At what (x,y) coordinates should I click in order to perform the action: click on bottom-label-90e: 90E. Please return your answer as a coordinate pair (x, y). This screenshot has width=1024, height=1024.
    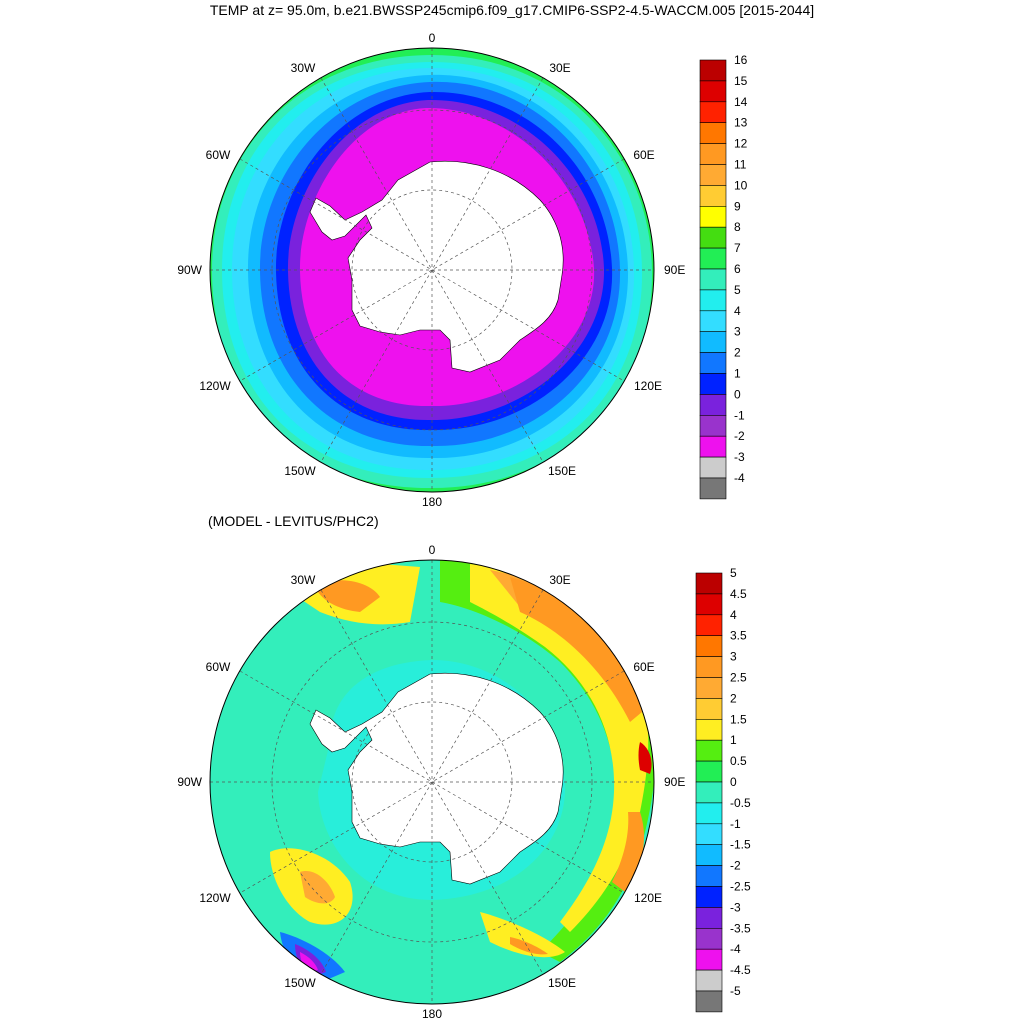
    Looking at the image, I should click on (674, 782).